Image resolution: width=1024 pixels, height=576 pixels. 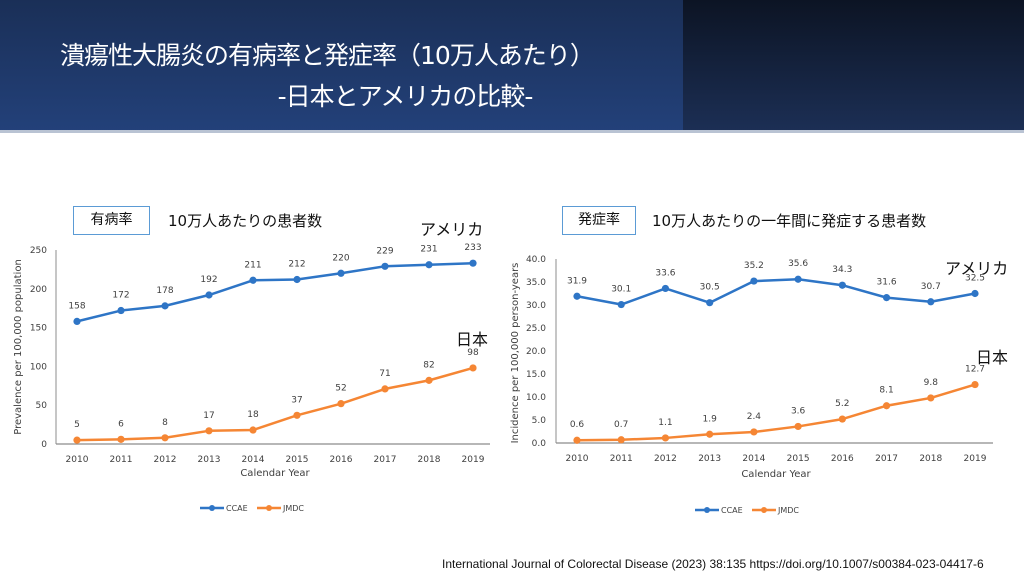 What do you see at coordinates (77, 460) in the screenshot?
I see `prevalence-x-tick-label: 2010` at bounding box center [77, 460].